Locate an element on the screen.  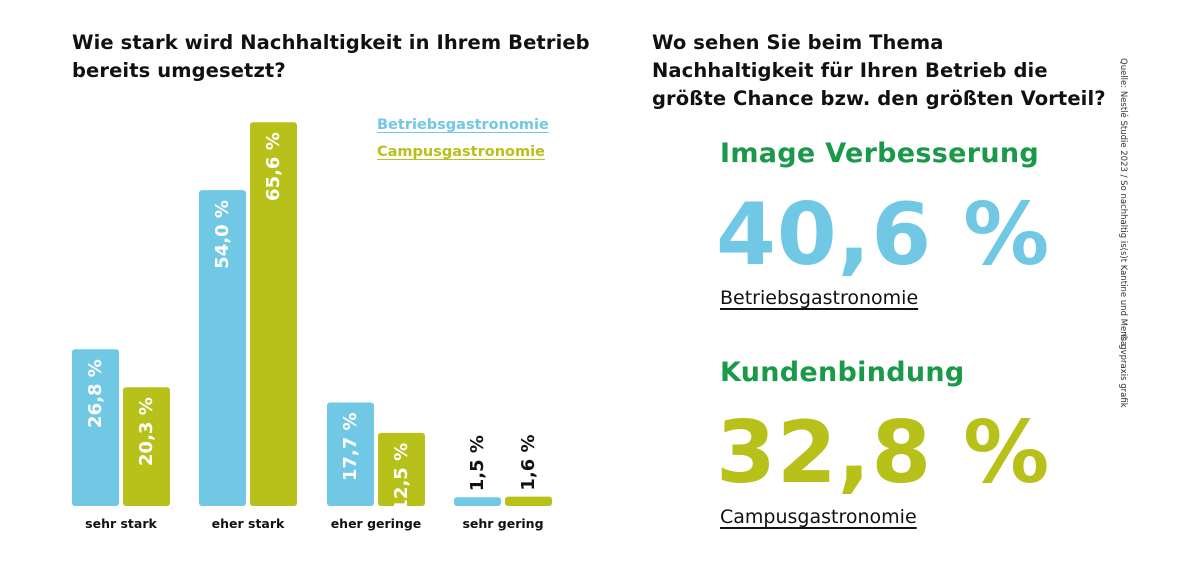
stat-heading-kundenbindung: Kundenbindung is located at coordinates (842, 372).